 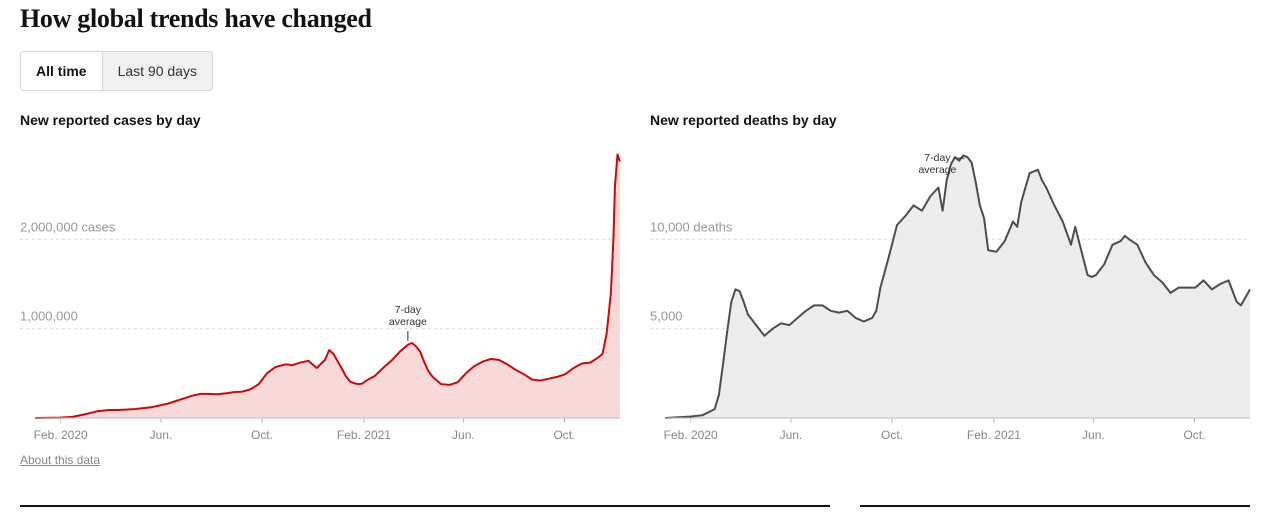 I want to click on y-tick-label: 2,000,000 cases, so click(x=68, y=226).